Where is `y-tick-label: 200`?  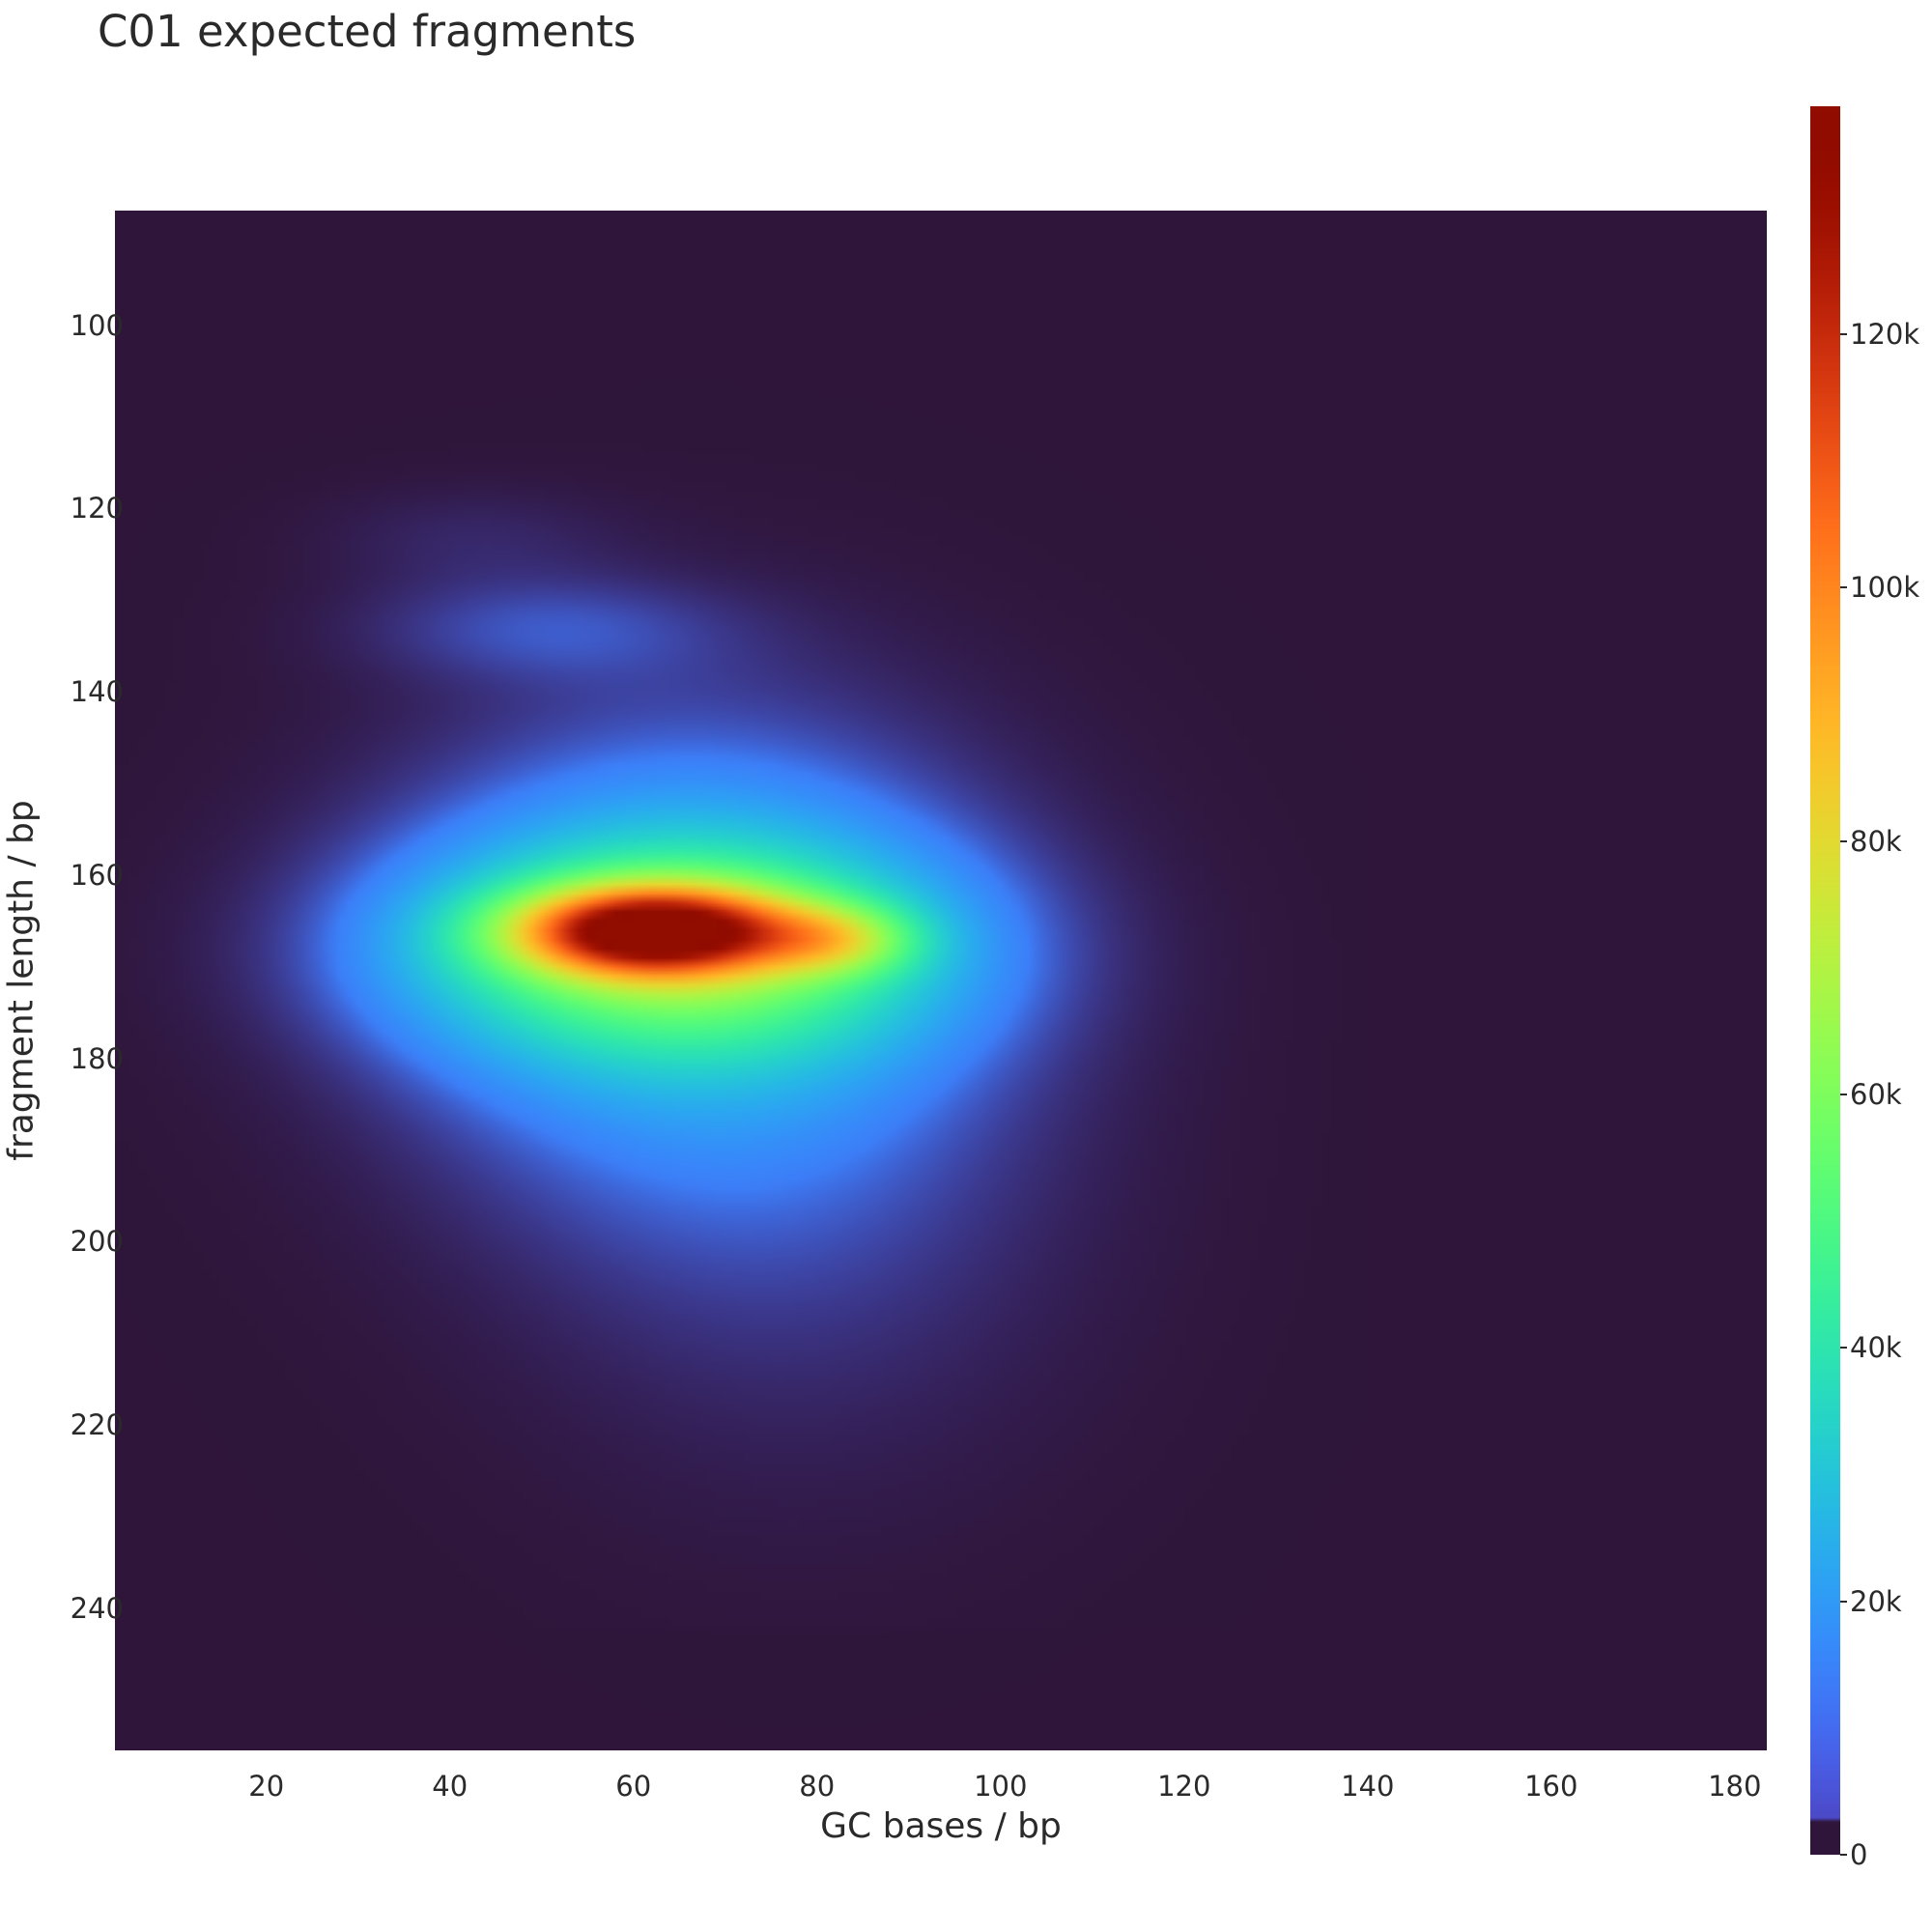 y-tick-label: 200 is located at coordinates (97, 1242).